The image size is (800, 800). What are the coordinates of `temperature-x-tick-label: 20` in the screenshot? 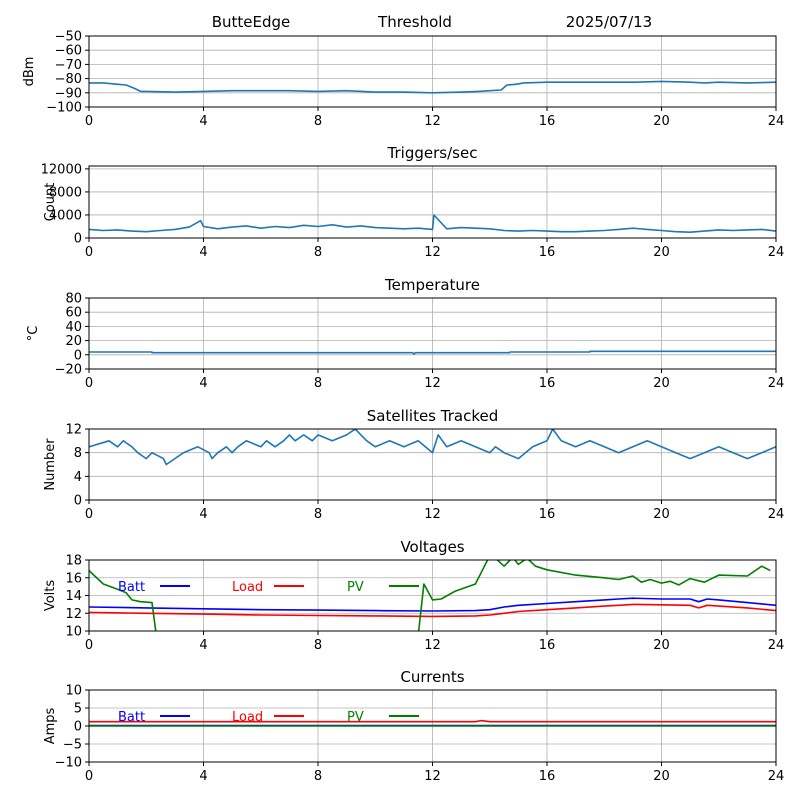 It's located at (661, 383).